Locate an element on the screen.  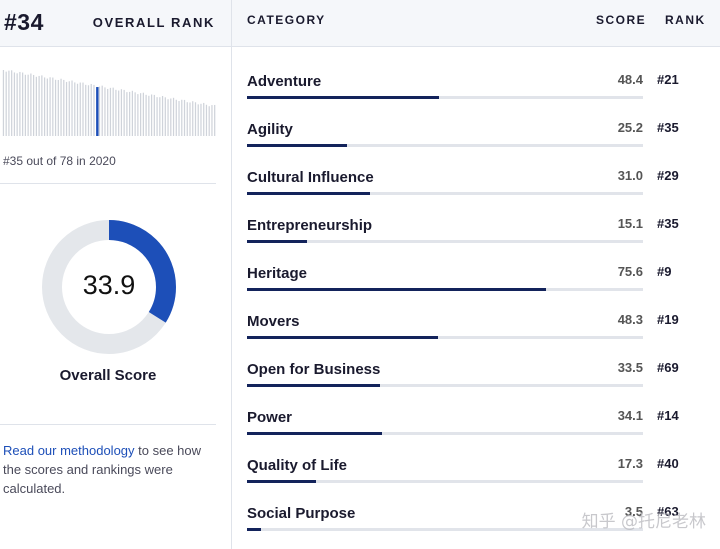
category-name: Social Purpose is located at coordinates (301, 513).